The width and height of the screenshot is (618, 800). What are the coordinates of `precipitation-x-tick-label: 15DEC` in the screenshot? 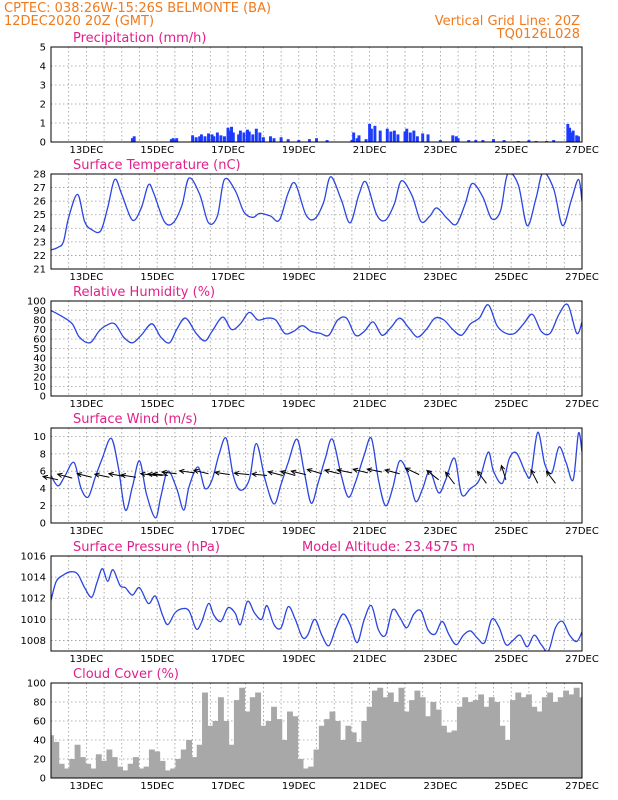 It's located at (157, 150).